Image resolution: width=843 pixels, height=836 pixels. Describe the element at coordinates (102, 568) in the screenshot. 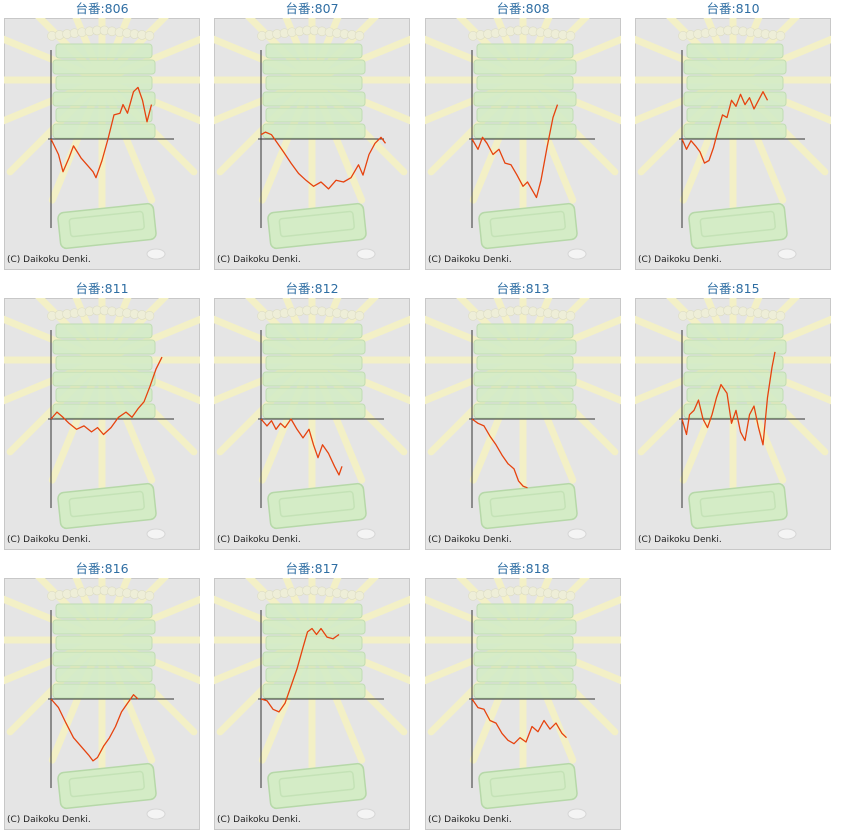

I see `machine-number-title: 台番:816` at that location.